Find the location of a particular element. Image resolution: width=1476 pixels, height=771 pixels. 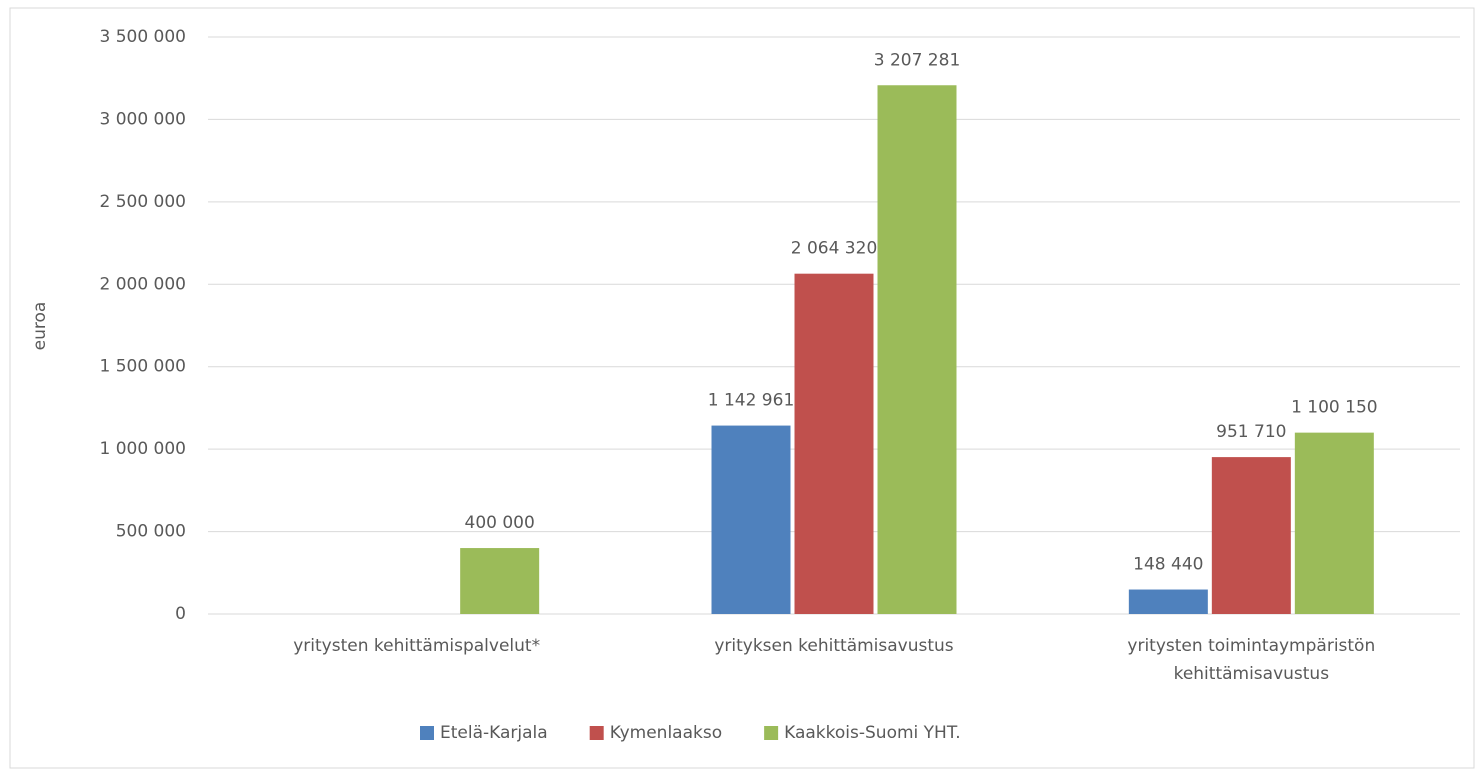

x-tick-label: yritysten kehittämispalvelut* is located at coordinates (417, 646).